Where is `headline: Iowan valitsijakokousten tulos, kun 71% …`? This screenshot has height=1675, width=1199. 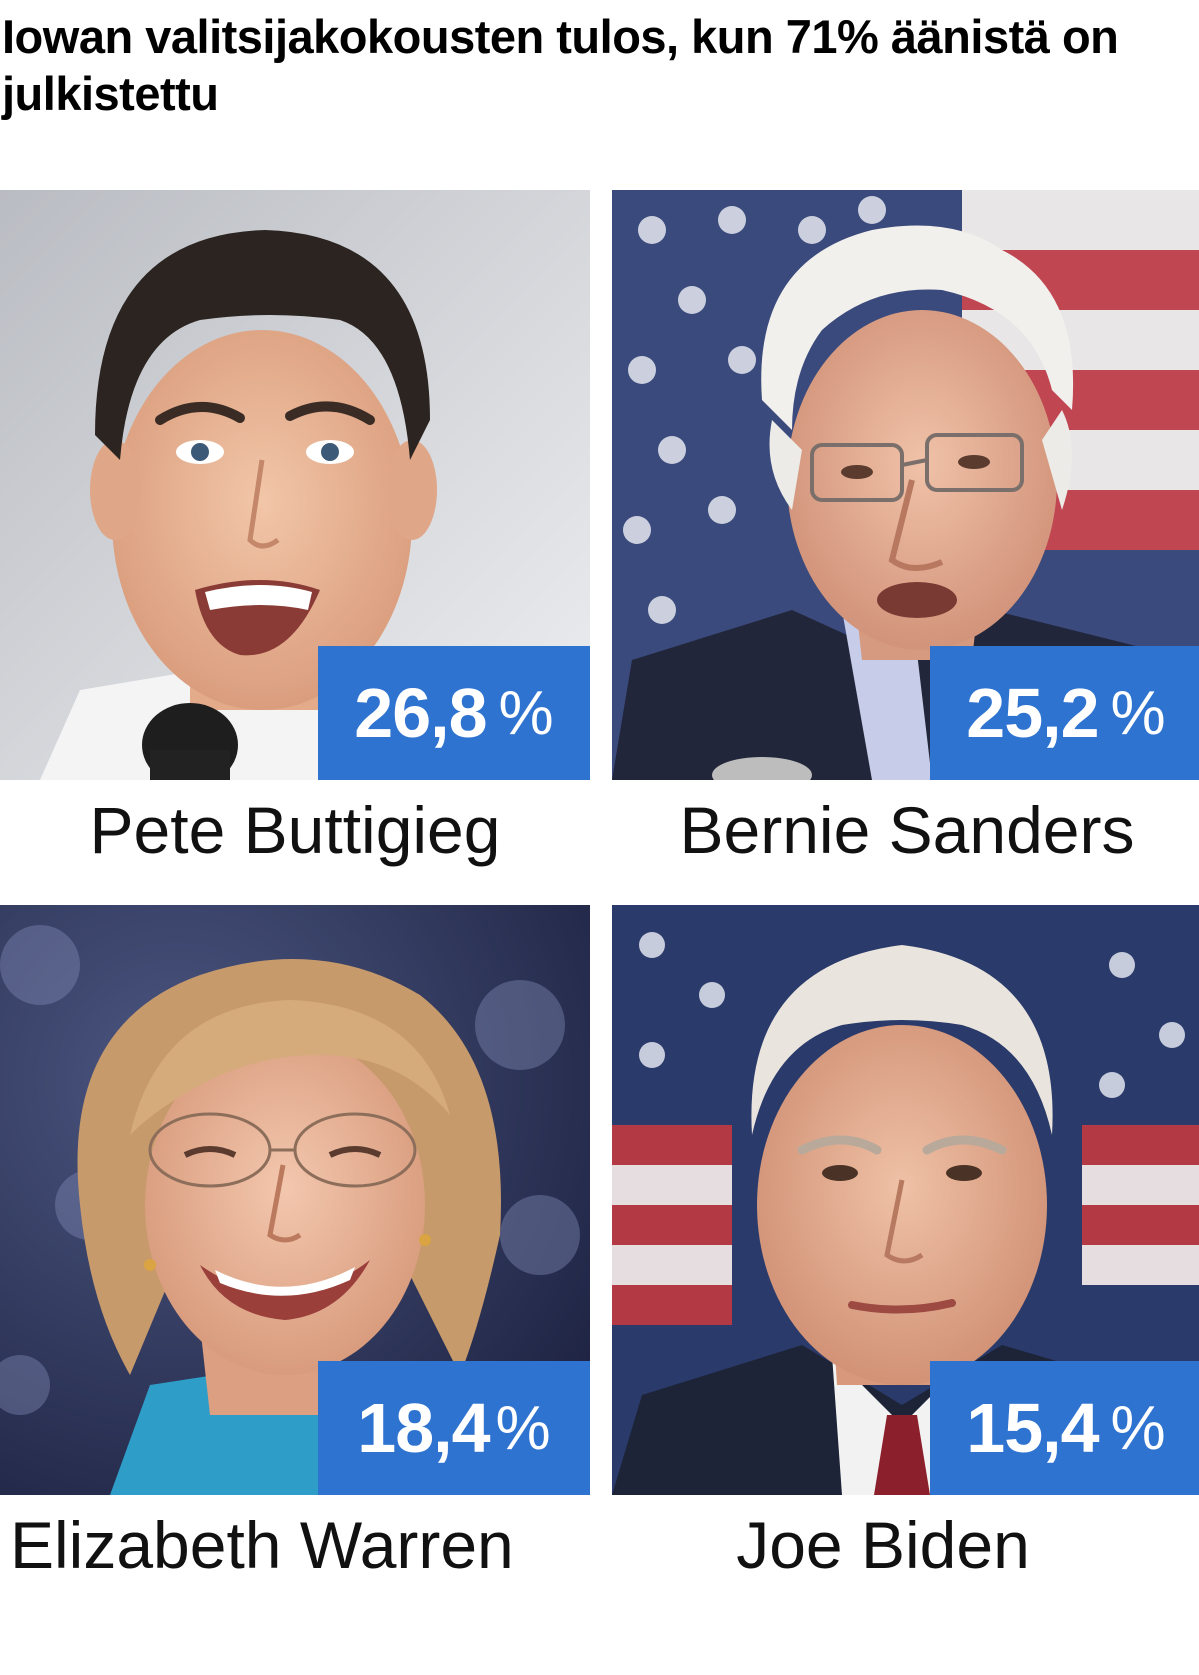 headline: Iowan valitsijakokousten tulos, kun 71% … is located at coordinates (560, 65).